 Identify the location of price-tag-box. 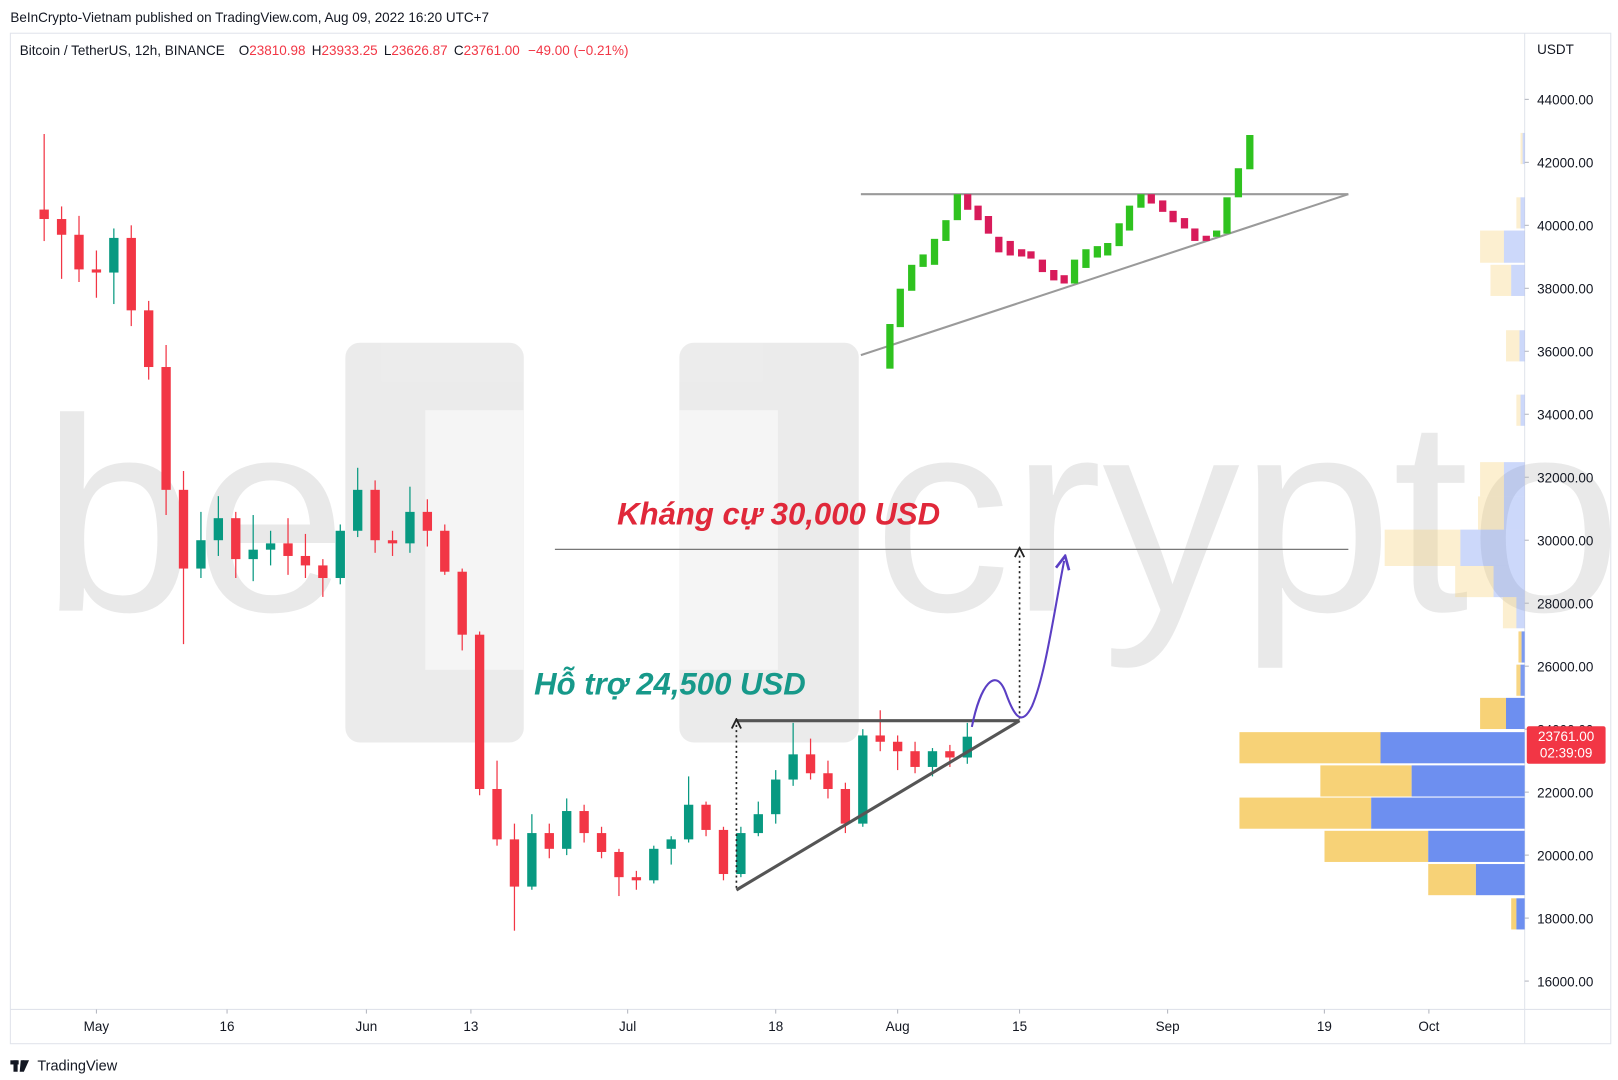
(1566, 745).